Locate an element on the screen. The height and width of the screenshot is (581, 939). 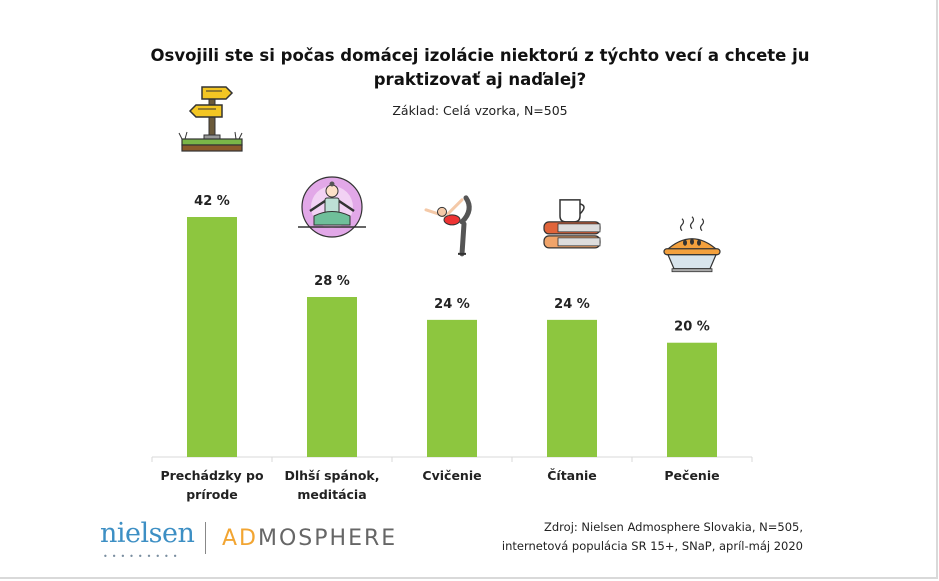
category-label-5: Pečenie is located at coordinates (692, 475).